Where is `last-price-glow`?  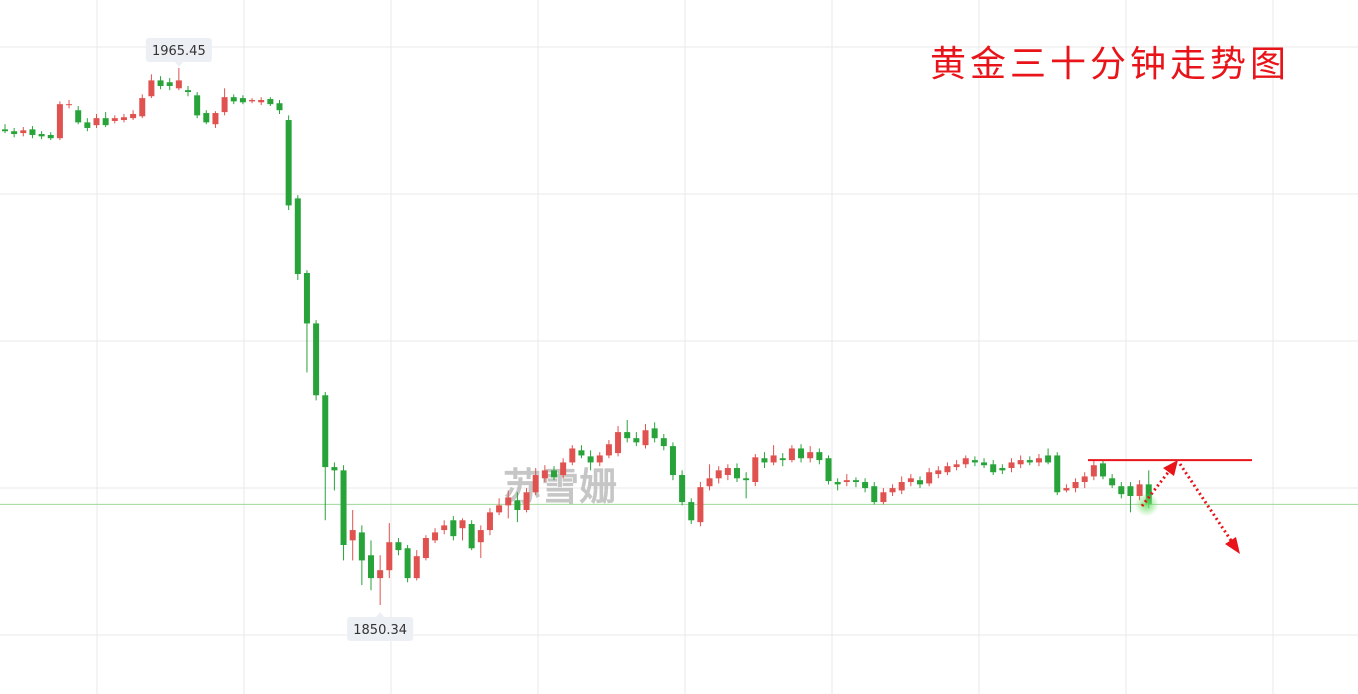
last-price-glow is located at coordinates (1146, 504).